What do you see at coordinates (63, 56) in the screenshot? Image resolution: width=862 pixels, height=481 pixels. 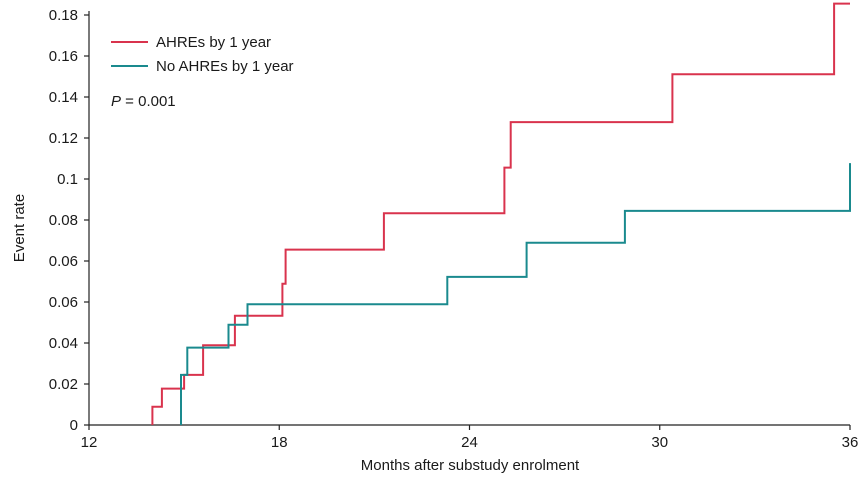 I see `y-tick-label: 0.16` at bounding box center [63, 56].